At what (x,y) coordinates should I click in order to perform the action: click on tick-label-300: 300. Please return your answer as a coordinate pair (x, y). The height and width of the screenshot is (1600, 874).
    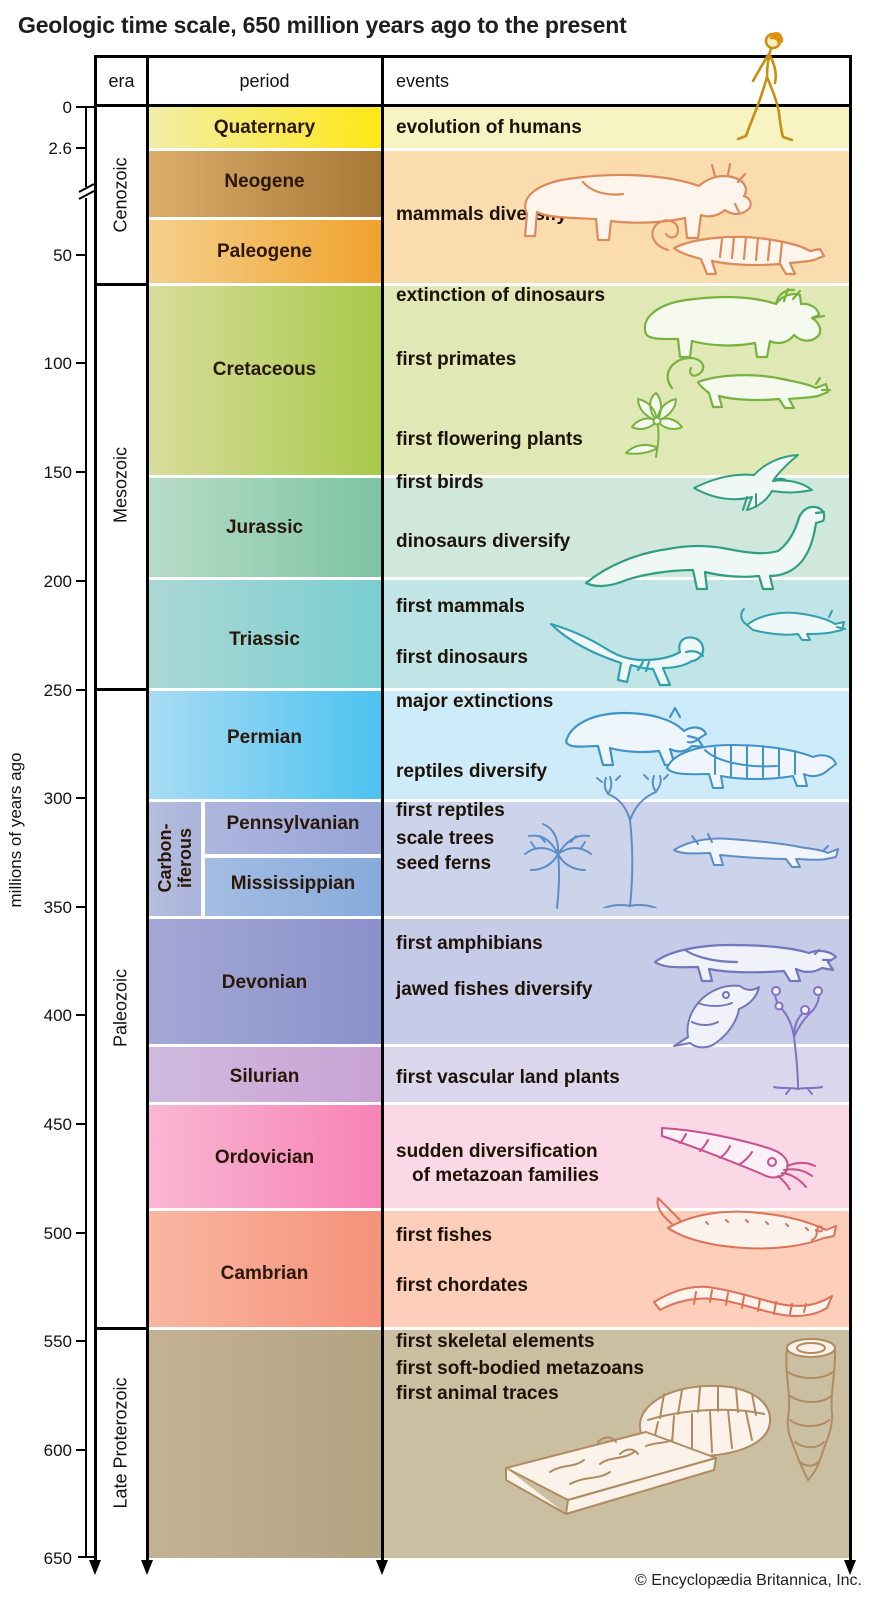
    Looking at the image, I should click on (57, 798).